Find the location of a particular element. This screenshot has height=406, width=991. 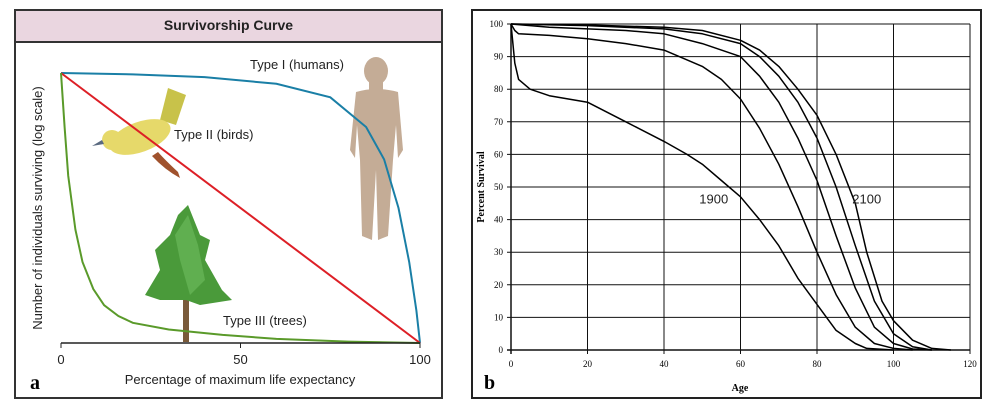

type1-label: Type I (humans) is located at coordinates (297, 64).